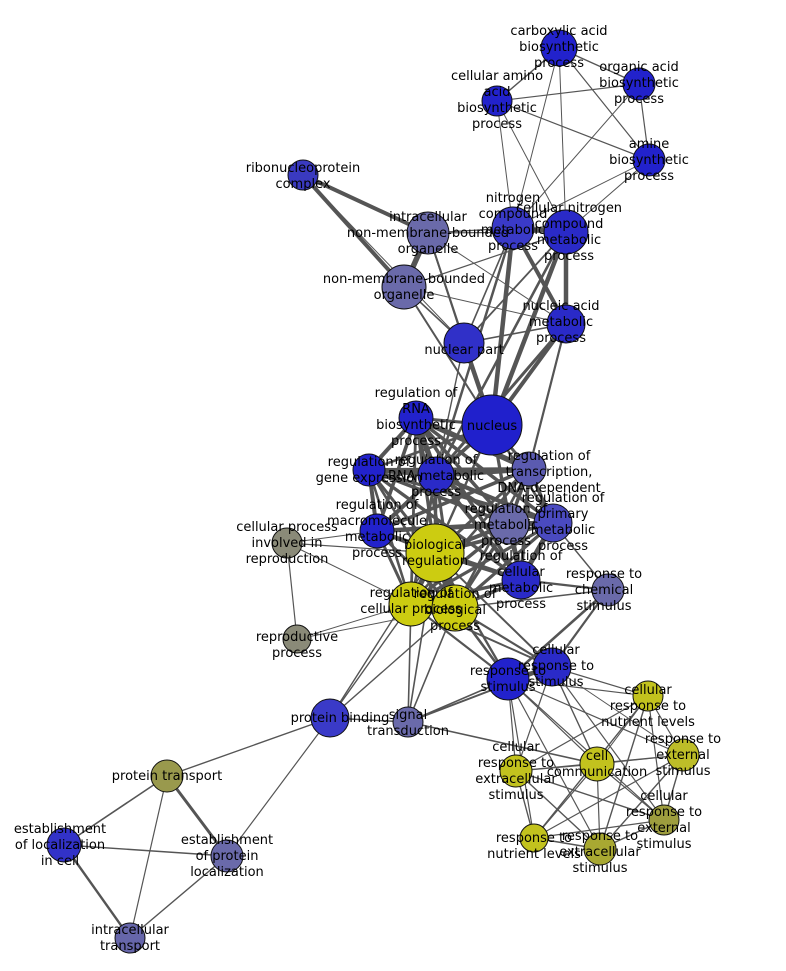  Describe the element at coordinates (330, 718) in the screenshot. I see `graph-node-protein-binding` at that location.